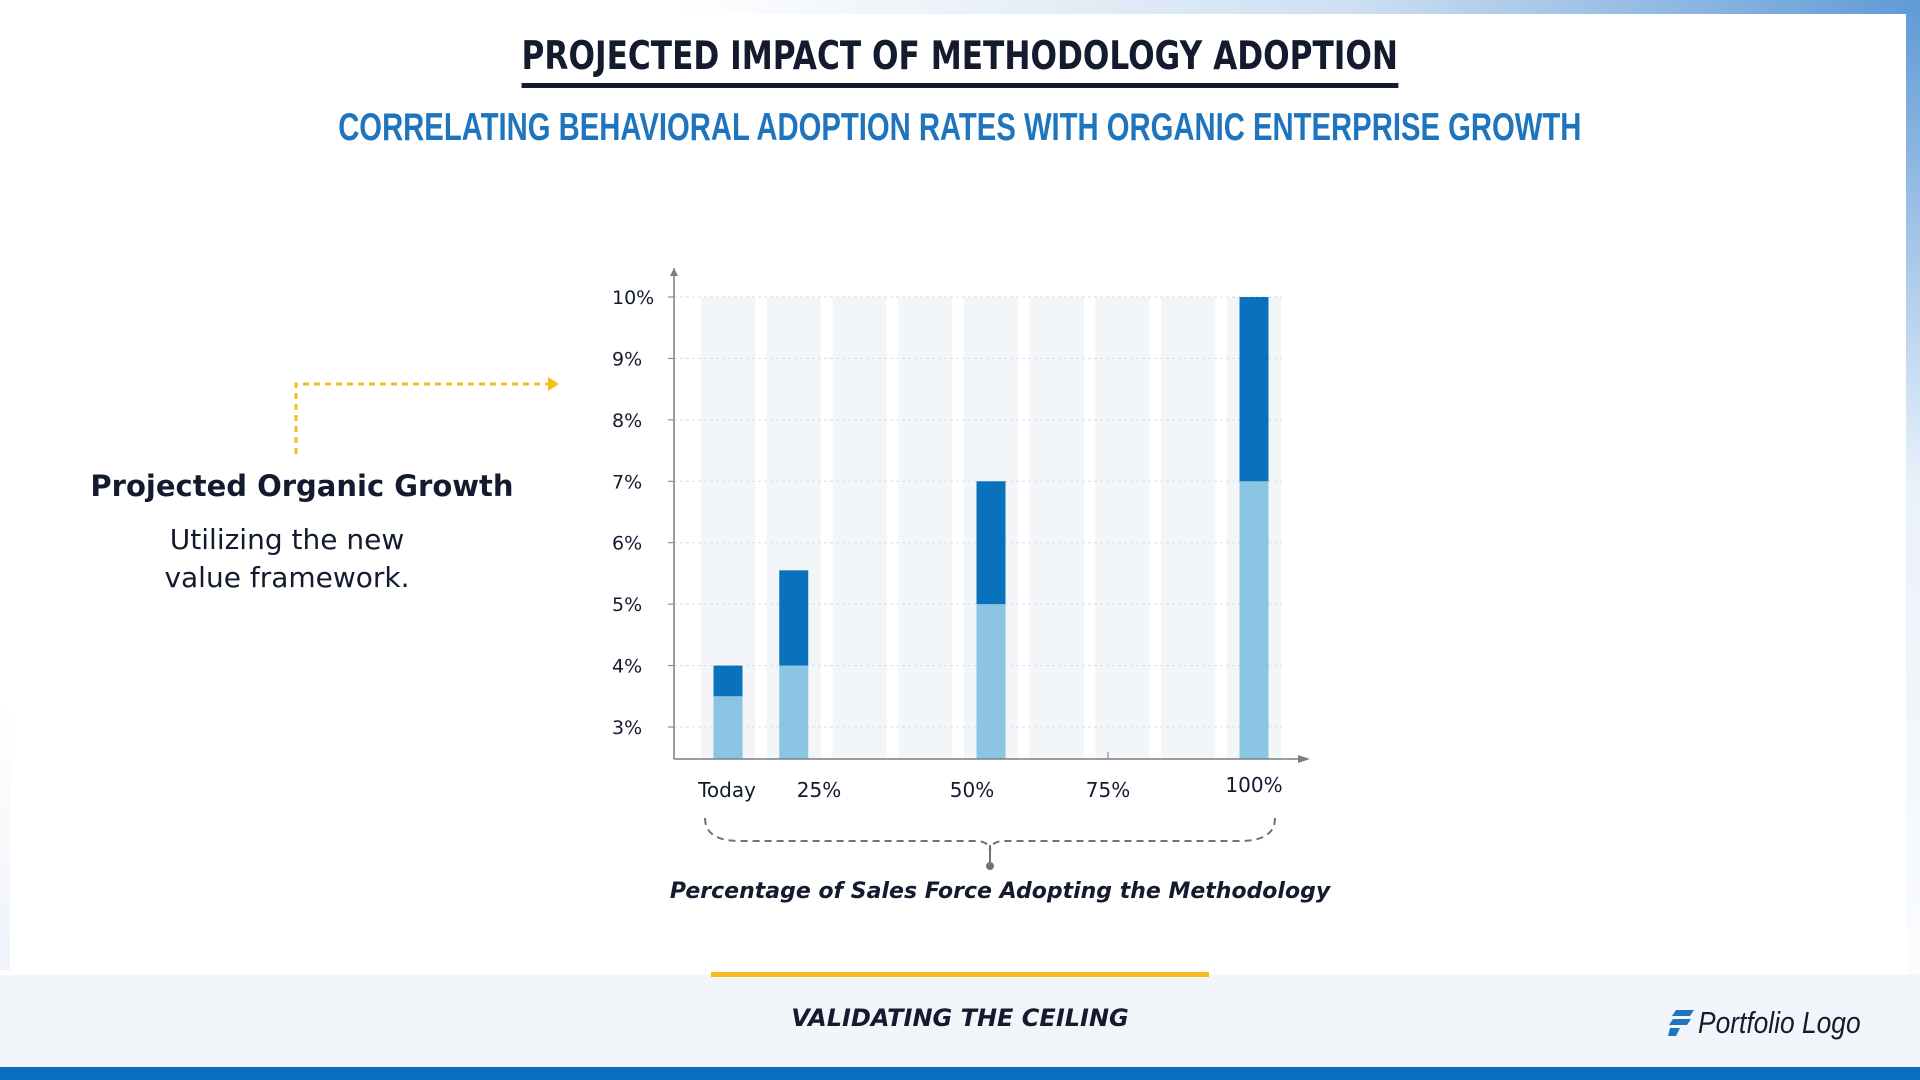 The height and width of the screenshot is (1080, 1920). What do you see at coordinates (990, 866) in the screenshot?
I see `brace-dot-icon` at bounding box center [990, 866].